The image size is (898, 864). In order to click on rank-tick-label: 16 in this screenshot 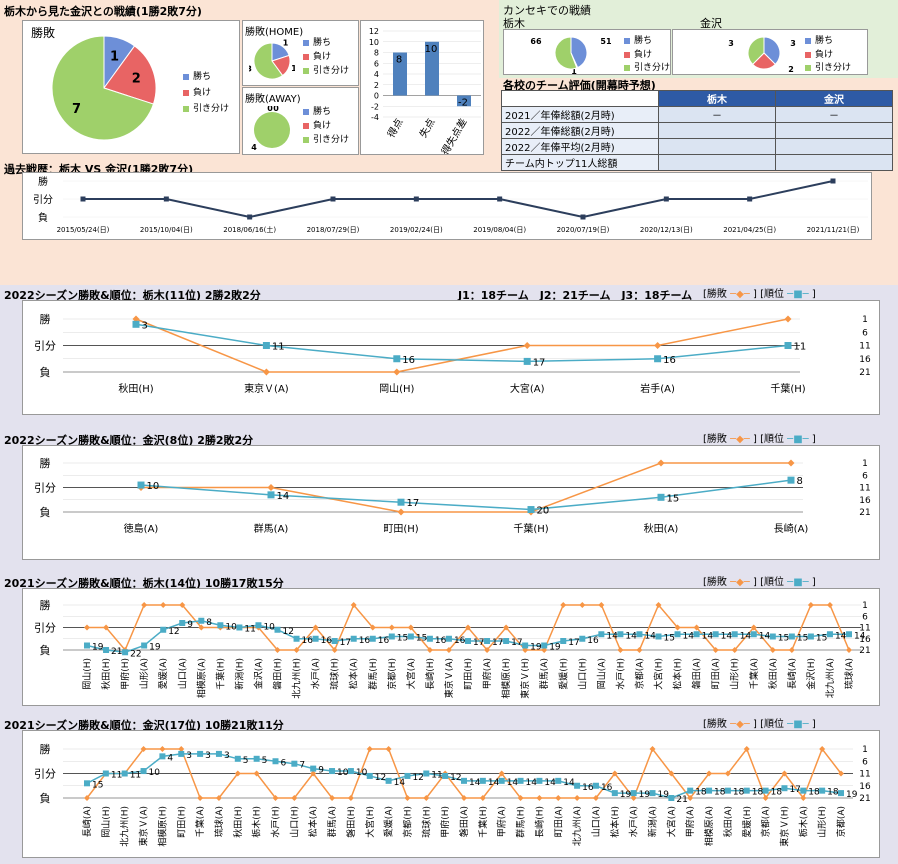, I will do `click(865, 360)`.